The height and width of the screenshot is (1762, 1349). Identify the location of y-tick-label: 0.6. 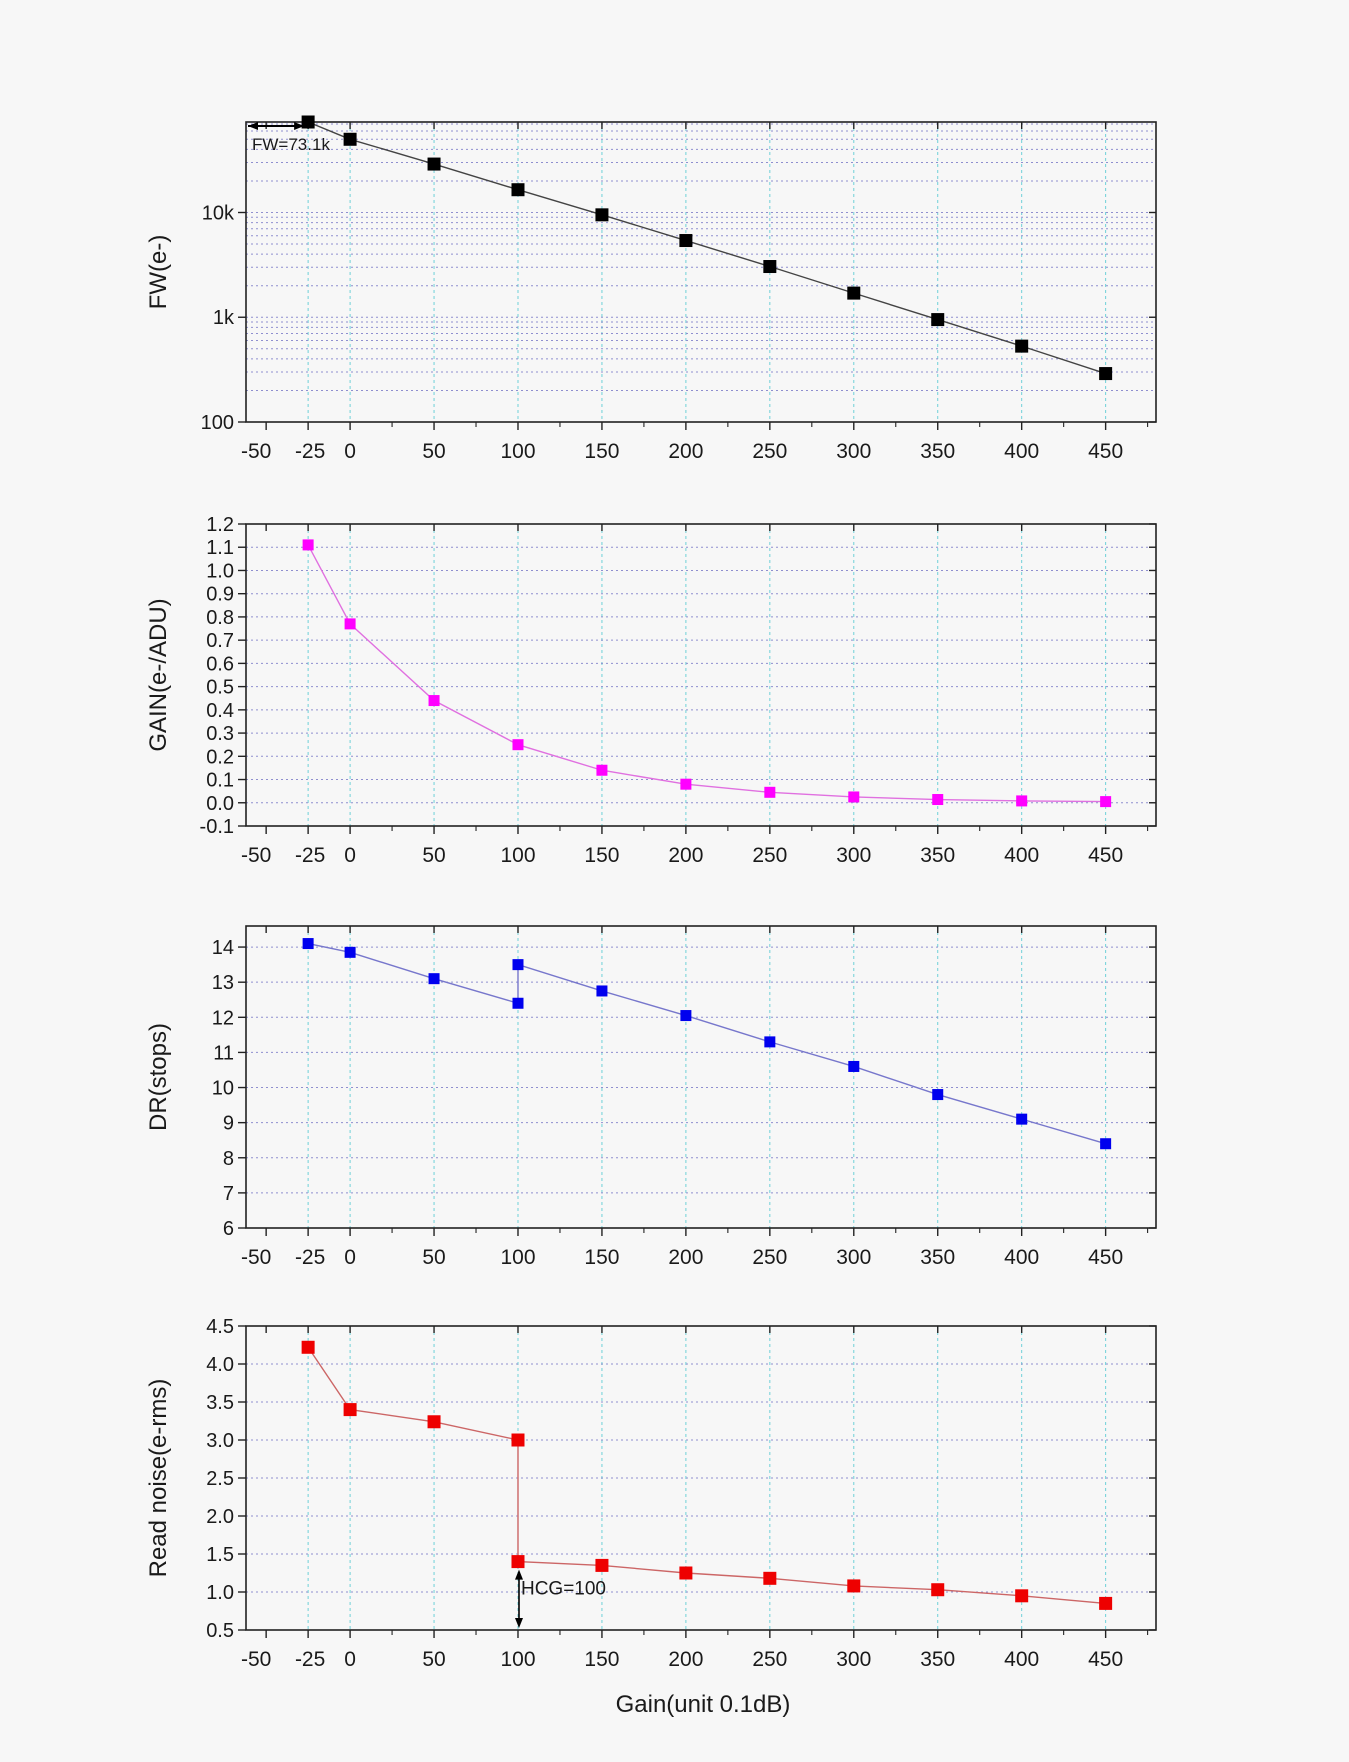
(220, 664).